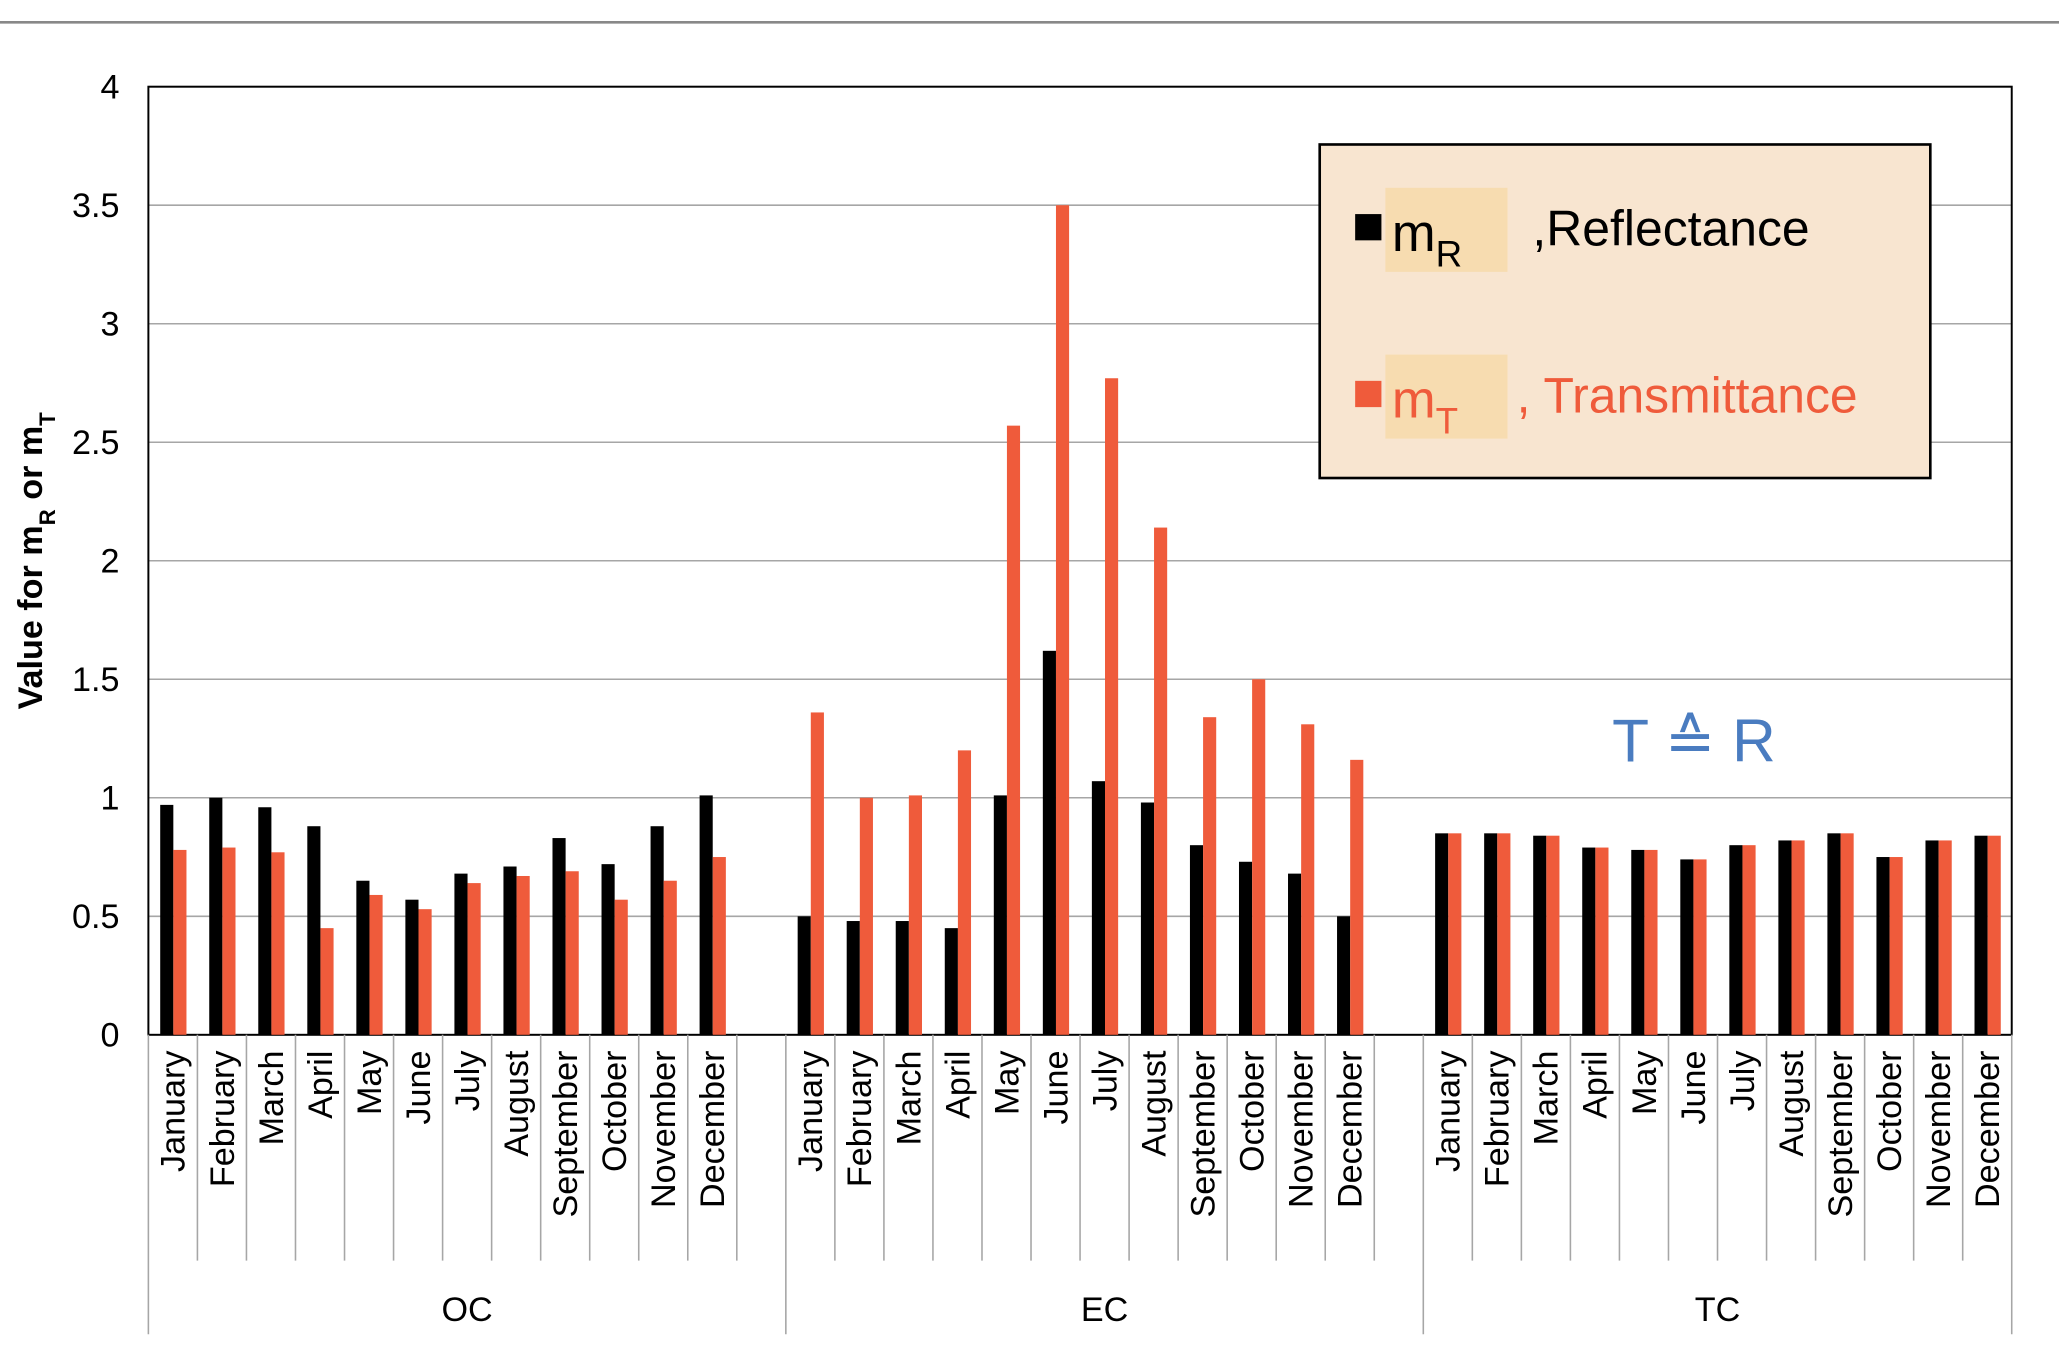 The image size is (2059, 1371). I want to click on legend-subscript: T, so click(1447, 420).